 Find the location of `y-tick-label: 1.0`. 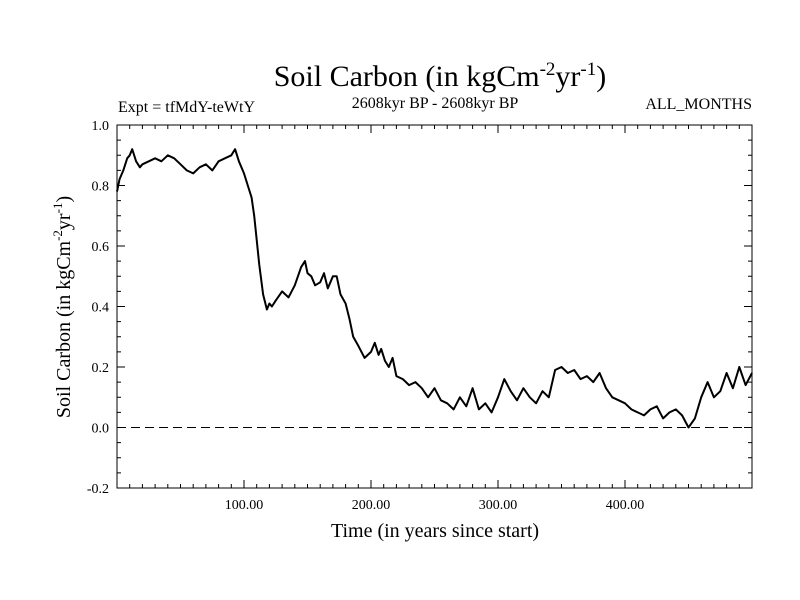

y-tick-label: 1.0 is located at coordinates (101, 126).